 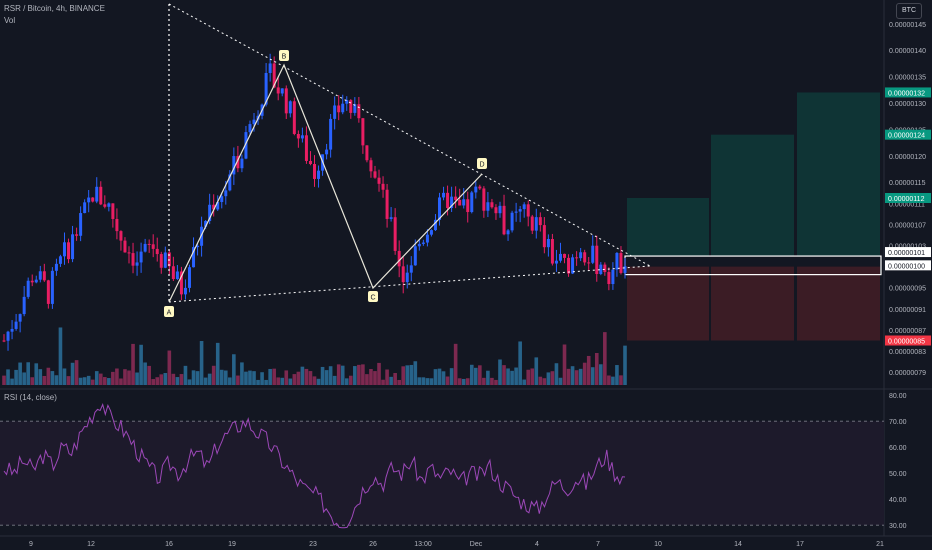 What do you see at coordinates (54, 8) in the screenshot?
I see `symbol-legend: RSR / Bitcoin, 4h, BINANCE` at bounding box center [54, 8].